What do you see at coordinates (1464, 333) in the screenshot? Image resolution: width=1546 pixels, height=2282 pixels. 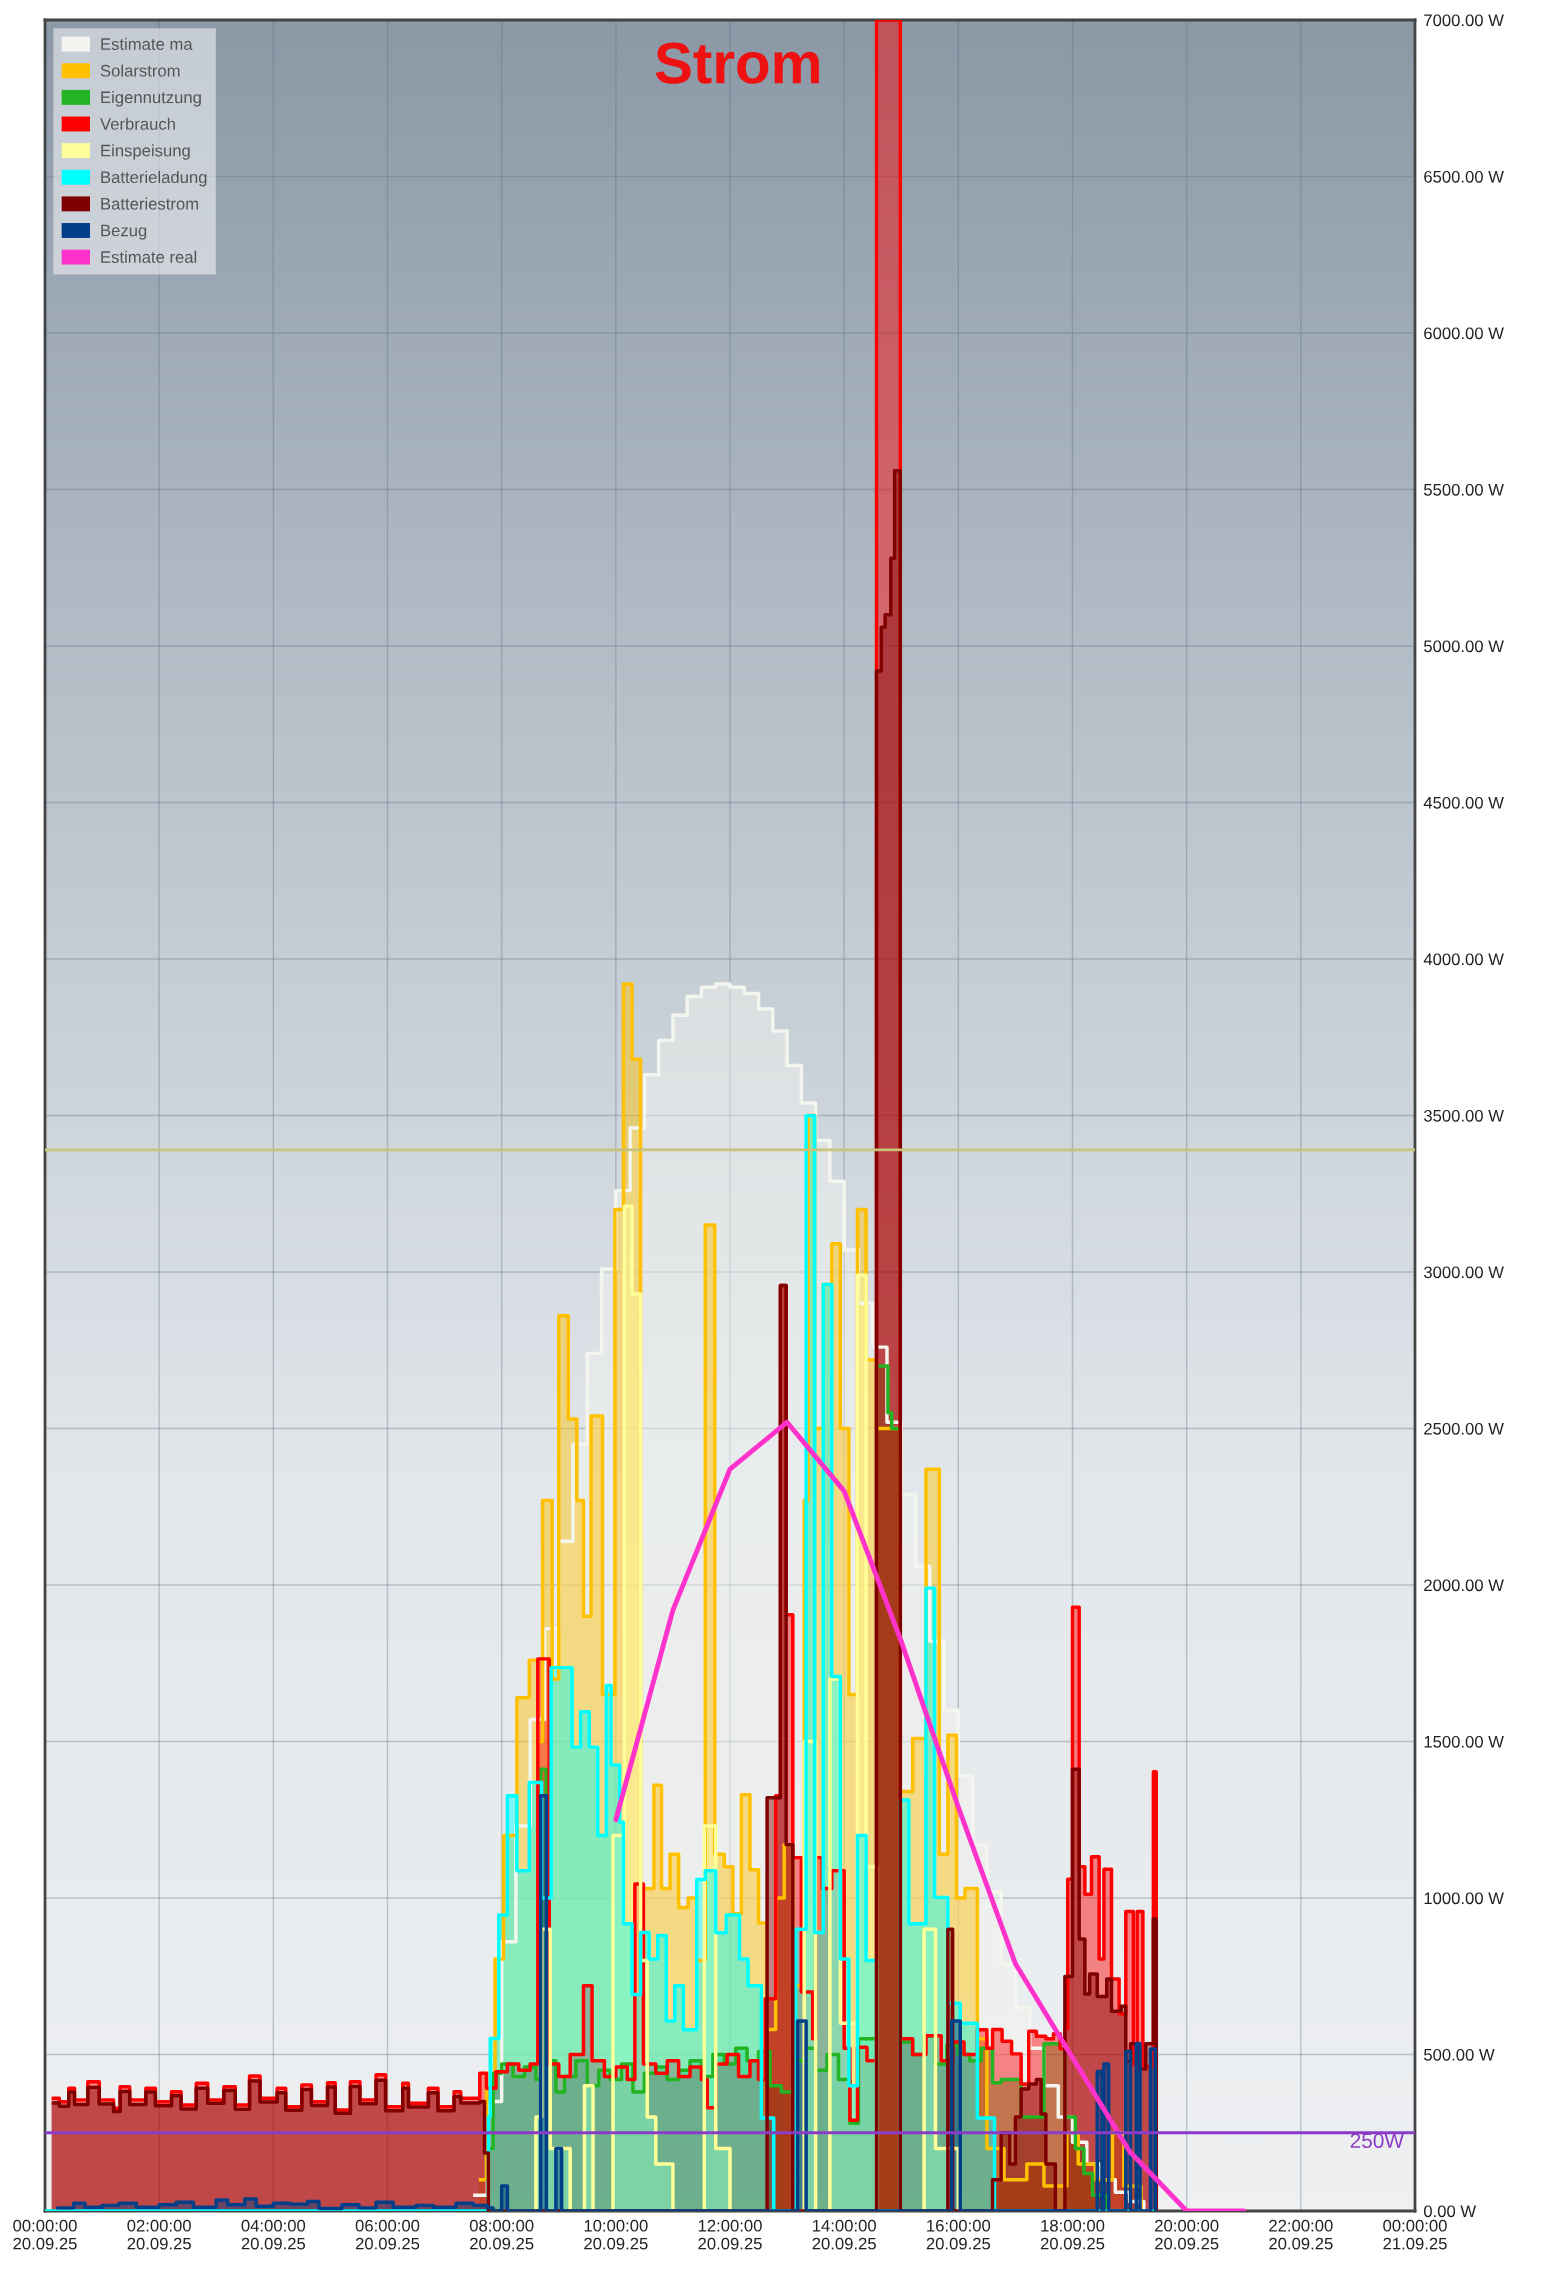 I see `y-tick-label: 6000.00 W` at bounding box center [1464, 333].